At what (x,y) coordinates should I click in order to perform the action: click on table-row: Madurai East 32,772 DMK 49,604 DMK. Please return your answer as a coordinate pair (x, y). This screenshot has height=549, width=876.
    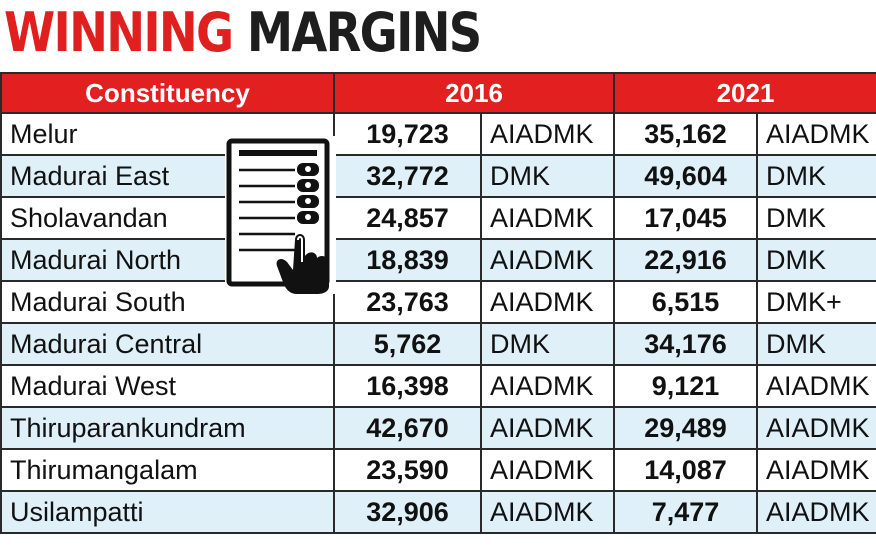
    Looking at the image, I should click on (438, 176).